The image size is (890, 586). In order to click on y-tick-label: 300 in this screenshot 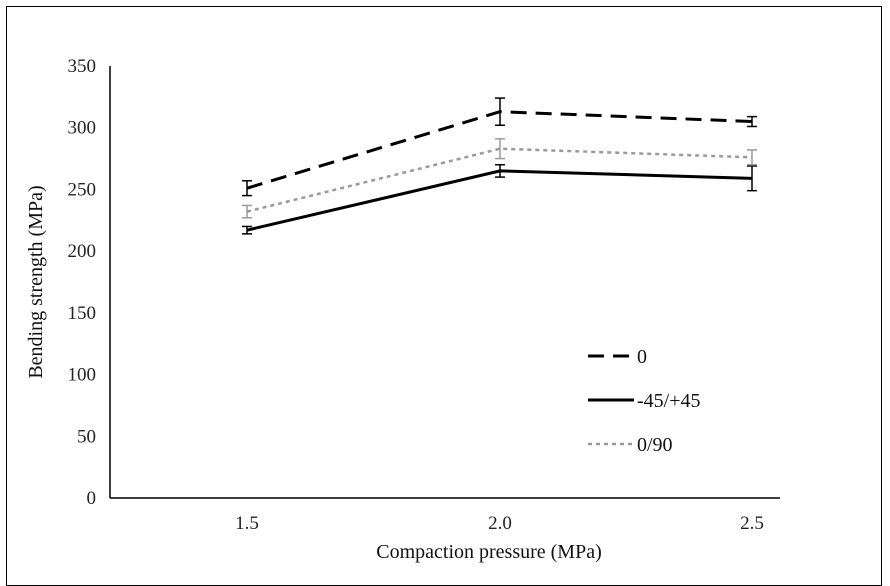, I will do `click(82, 128)`.